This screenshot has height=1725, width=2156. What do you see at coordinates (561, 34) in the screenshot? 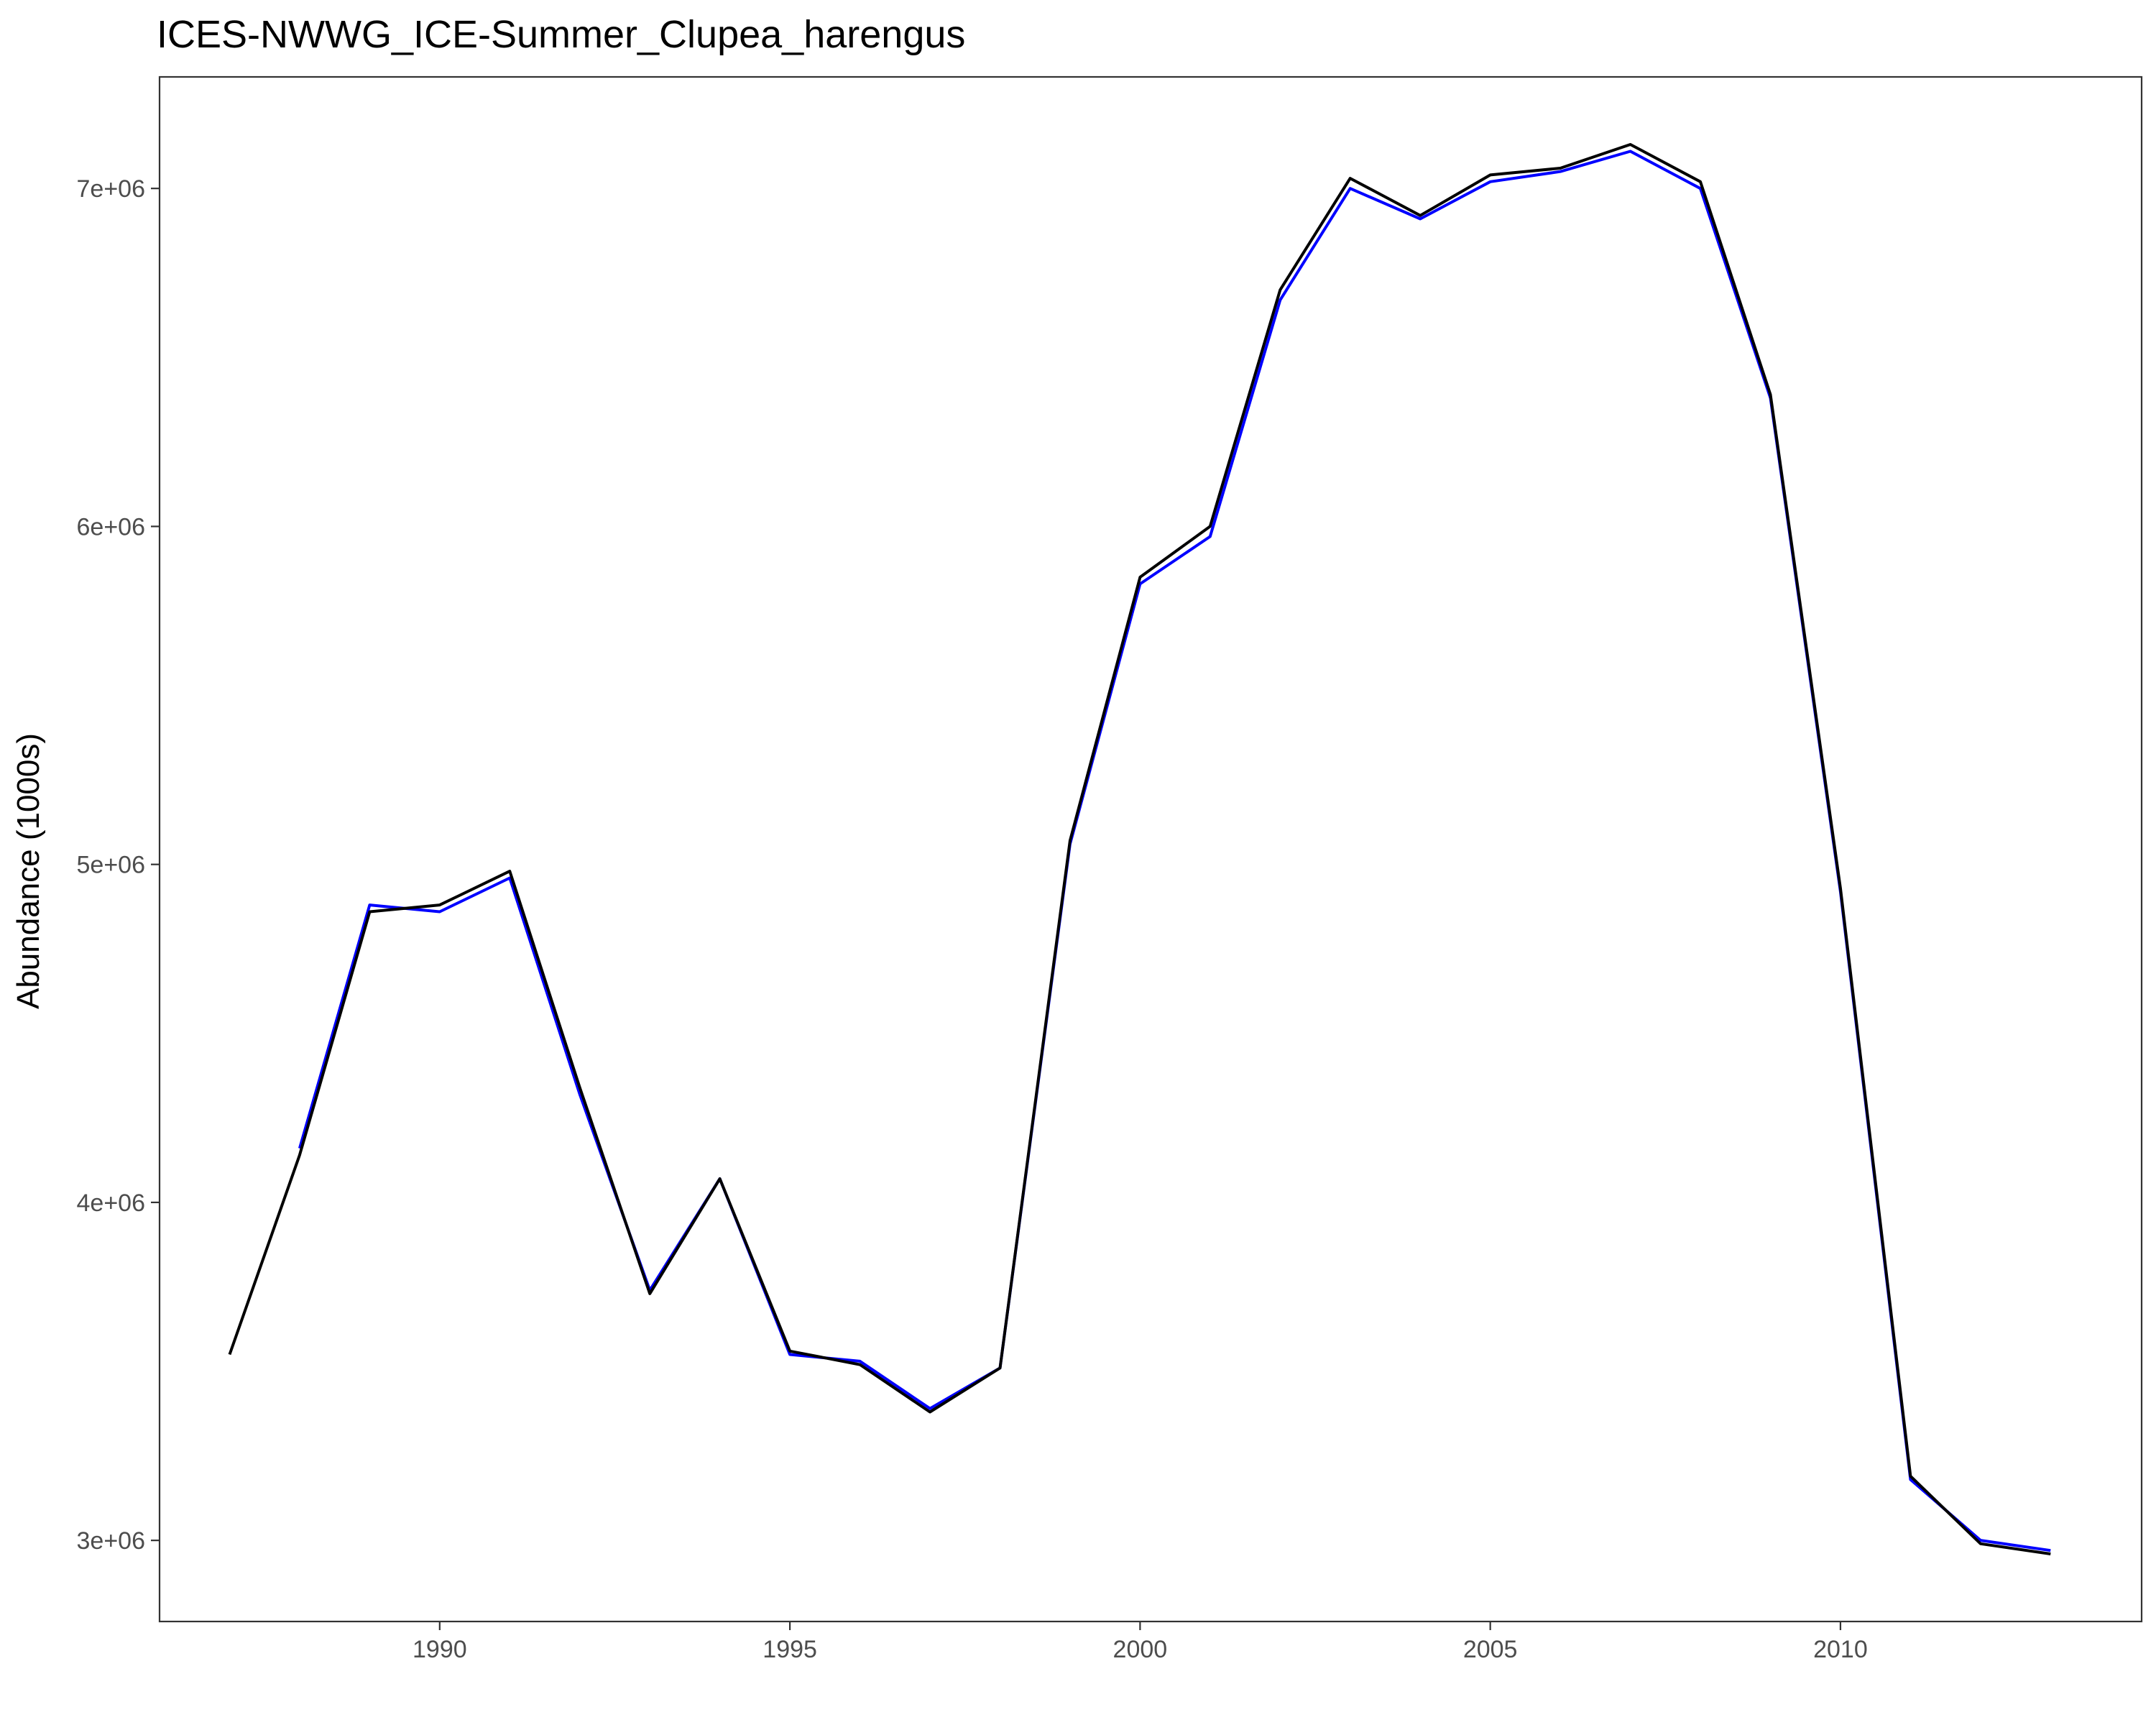
I see `chart-title: ICES-NWWG_ICE-Summer_Clupea_harengus` at bounding box center [561, 34].